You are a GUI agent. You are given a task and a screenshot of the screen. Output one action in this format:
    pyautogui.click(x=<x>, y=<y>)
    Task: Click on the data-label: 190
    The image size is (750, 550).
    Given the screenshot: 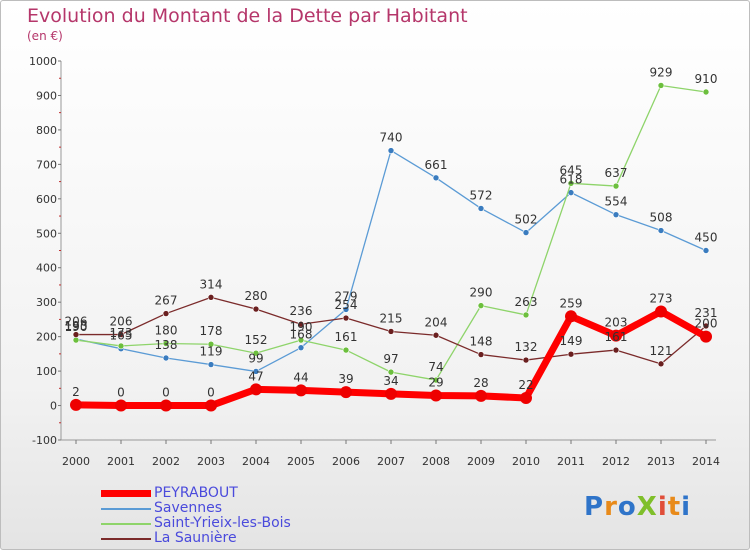 What is the action you would take?
    pyautogui.click(x=301, y=327)
    